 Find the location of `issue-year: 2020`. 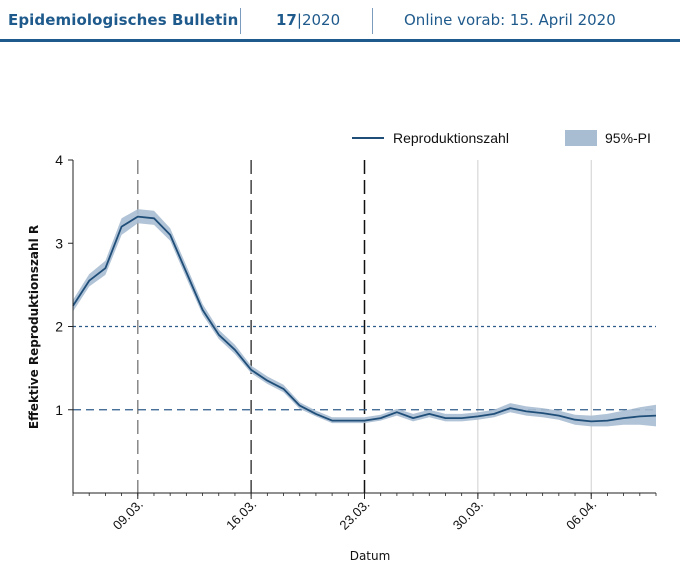

issue-year: 2020 is located at coordinates (321, 20).